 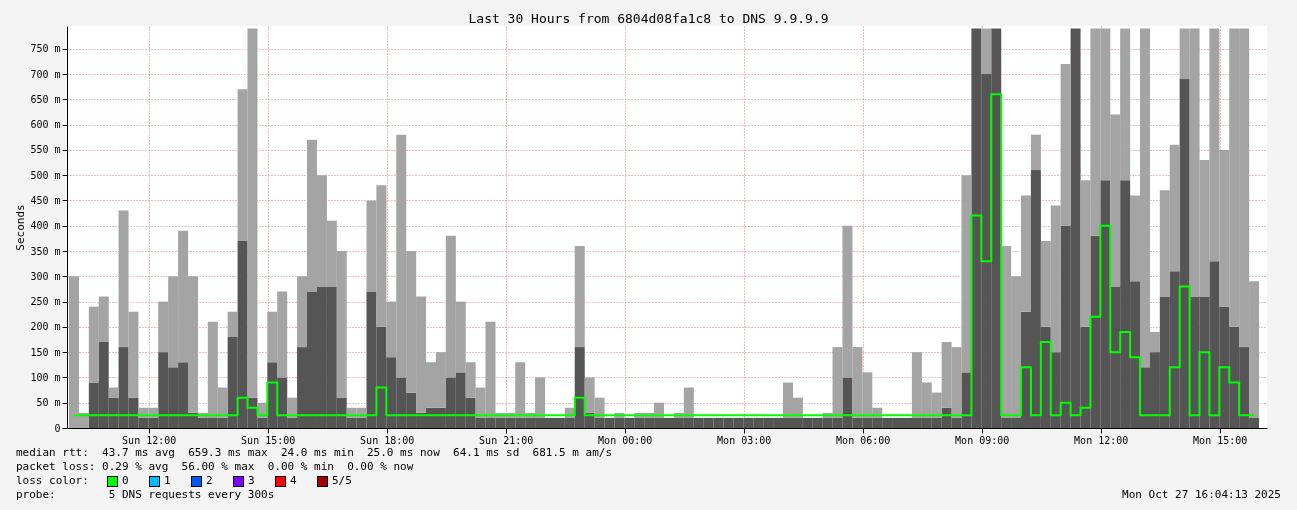 I want to click on y-tick-label: 50 m, so click(x=48, y=403).